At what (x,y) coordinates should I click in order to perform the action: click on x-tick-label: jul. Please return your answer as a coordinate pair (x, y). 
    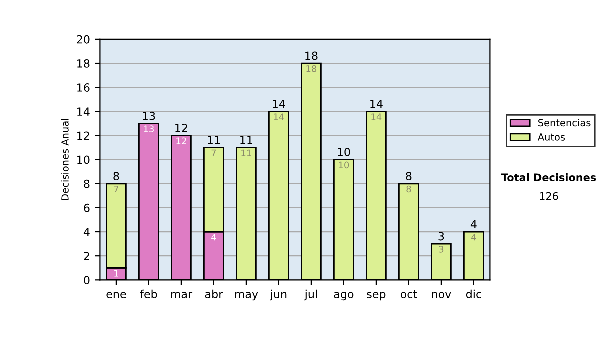
    Looking at the image, I should click on (311, 295).